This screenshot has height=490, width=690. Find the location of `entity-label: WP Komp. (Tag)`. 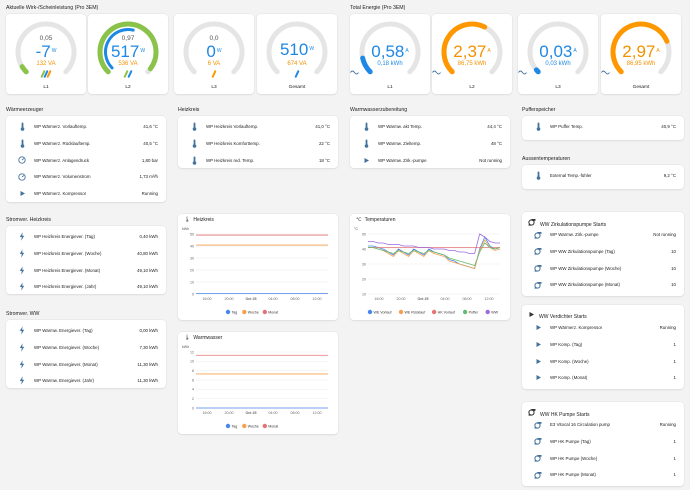

entity-label: WP Komp. (Tag) is located at coordinates (566, 344).